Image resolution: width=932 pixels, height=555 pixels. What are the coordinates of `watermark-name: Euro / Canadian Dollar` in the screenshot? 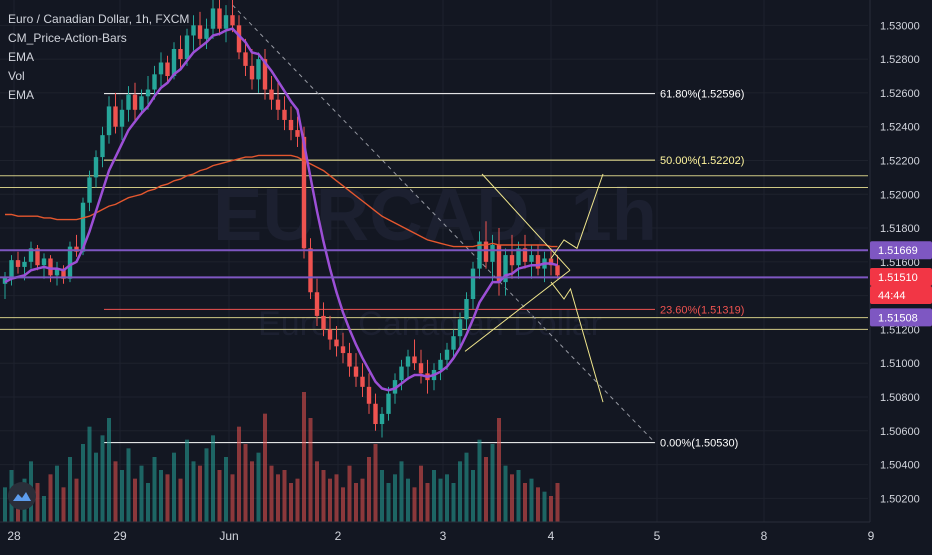 It's located at (430, 324).